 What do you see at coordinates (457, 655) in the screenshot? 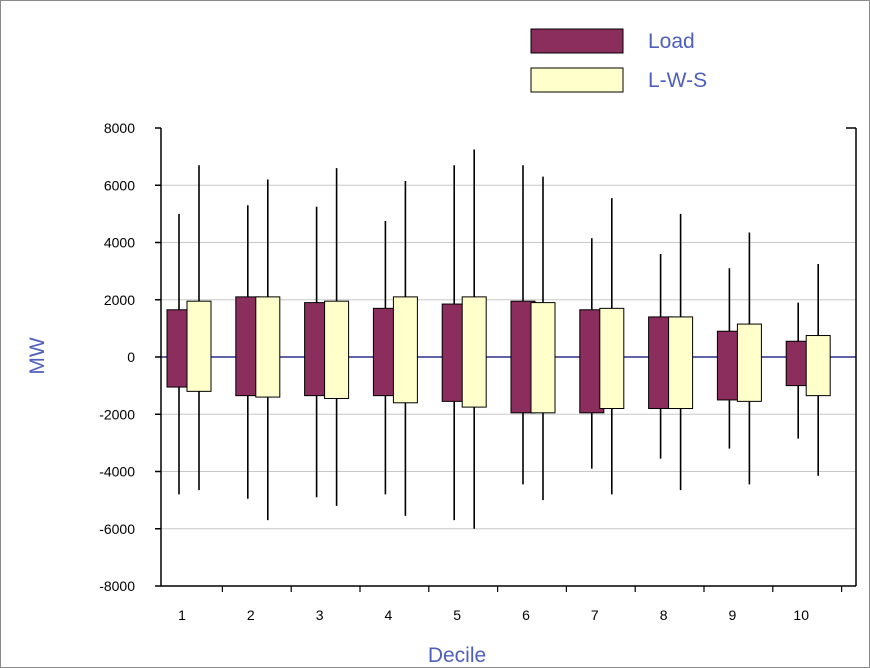
I see `x-axis-title: Decile` at bounding box center [457, 655].